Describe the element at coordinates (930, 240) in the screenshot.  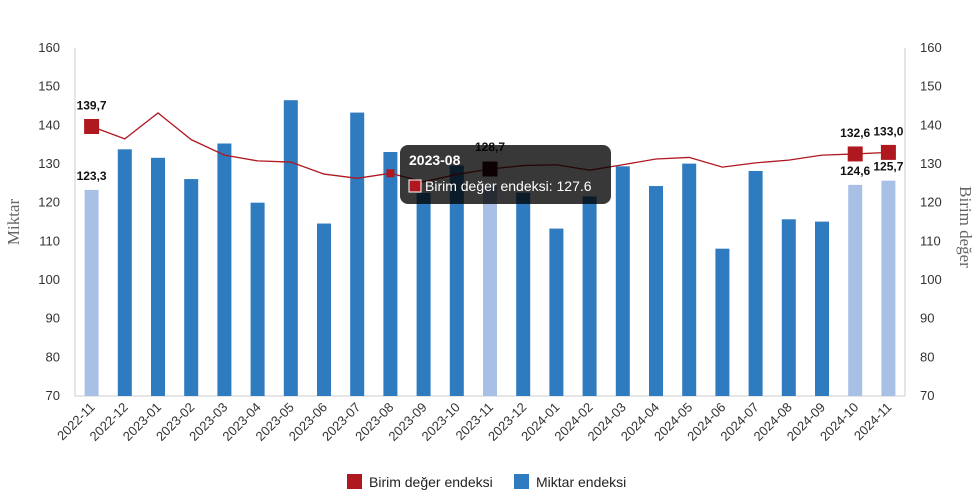
I see `y-right-tick-label: 110` at that location.